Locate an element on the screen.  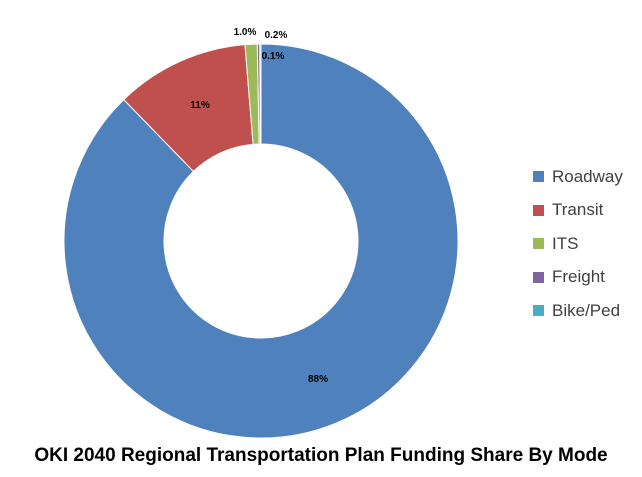
data-label-roadway: 88% is located at coordinates (318, 379).